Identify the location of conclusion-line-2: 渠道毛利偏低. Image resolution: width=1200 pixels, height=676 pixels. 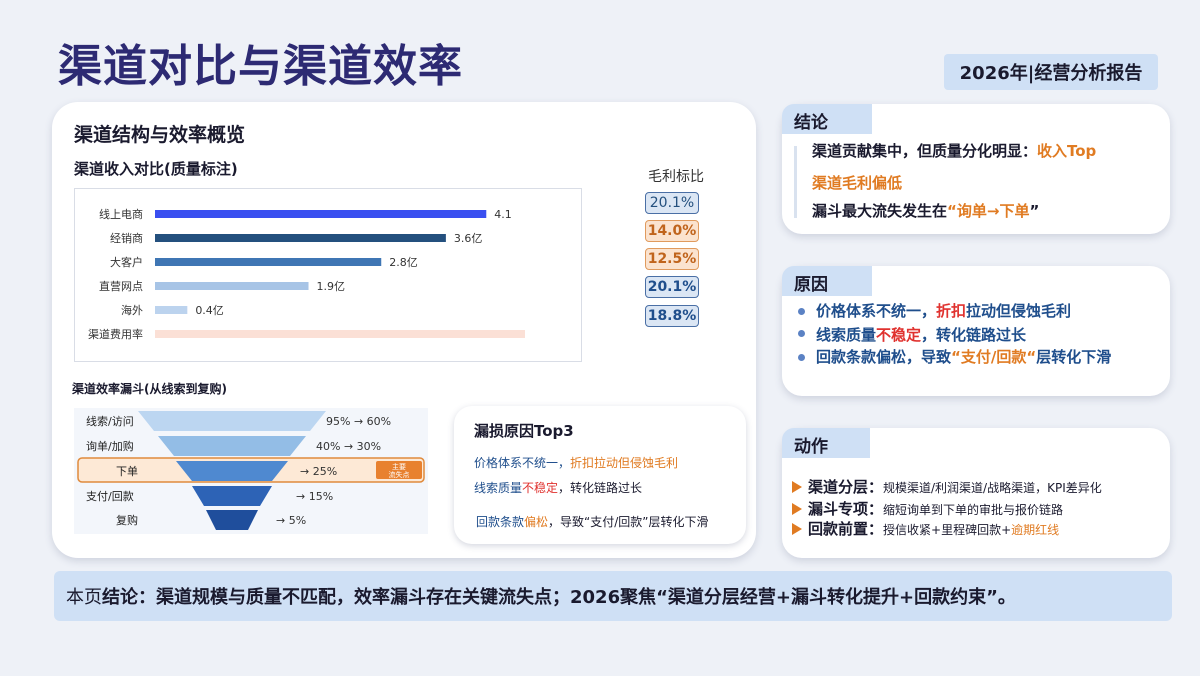
(857, 183).